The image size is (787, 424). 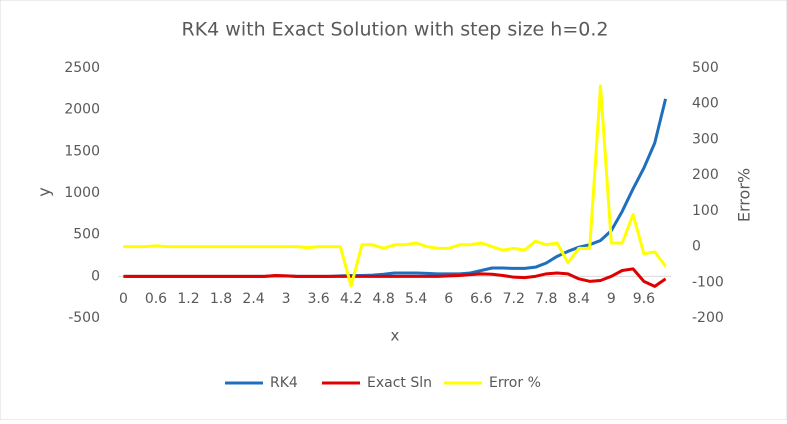 What do you see at coordinates (395, 336) in the screenshot?
I see `x-axis-title: x` at bounding box center [395, 336].